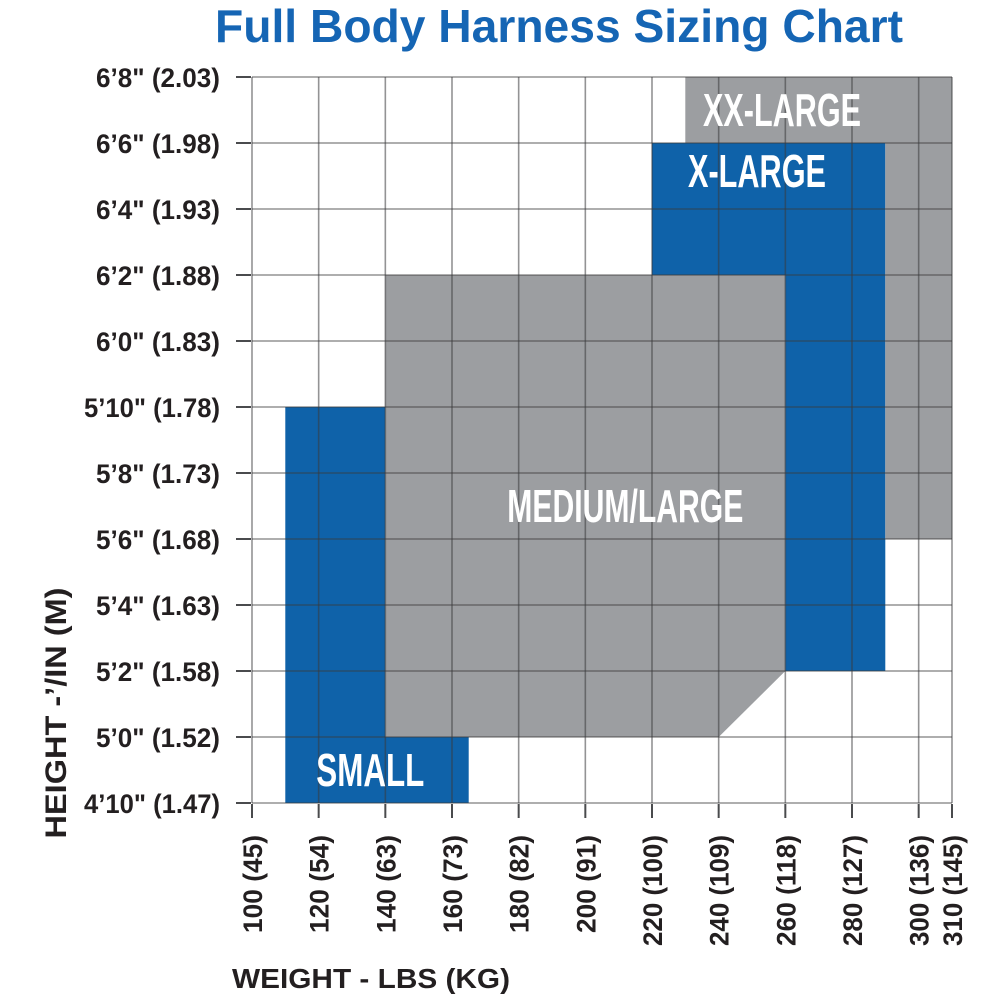  What do you see at coordinates (782, 110) in the screenshot?
I see `region-label-xx-large: XX-LARGE` at bounding box center [782, 110].